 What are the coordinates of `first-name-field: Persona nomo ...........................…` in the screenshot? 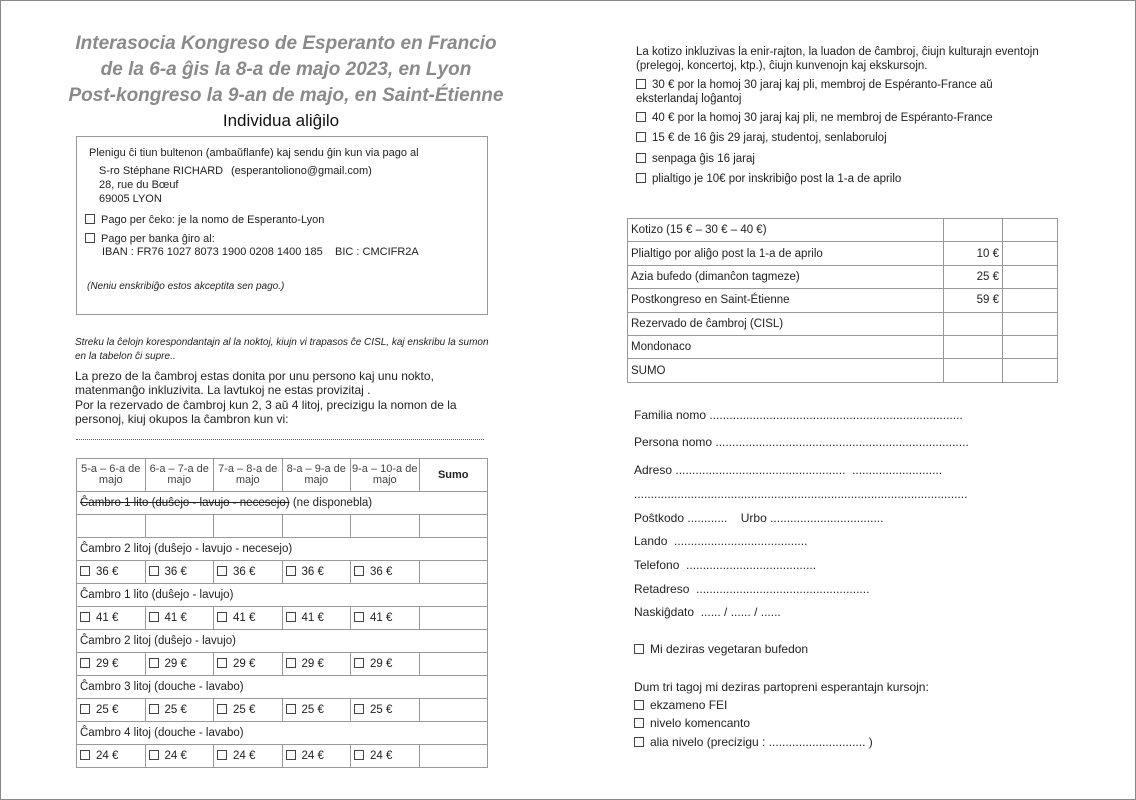 It's located at (801, 442).